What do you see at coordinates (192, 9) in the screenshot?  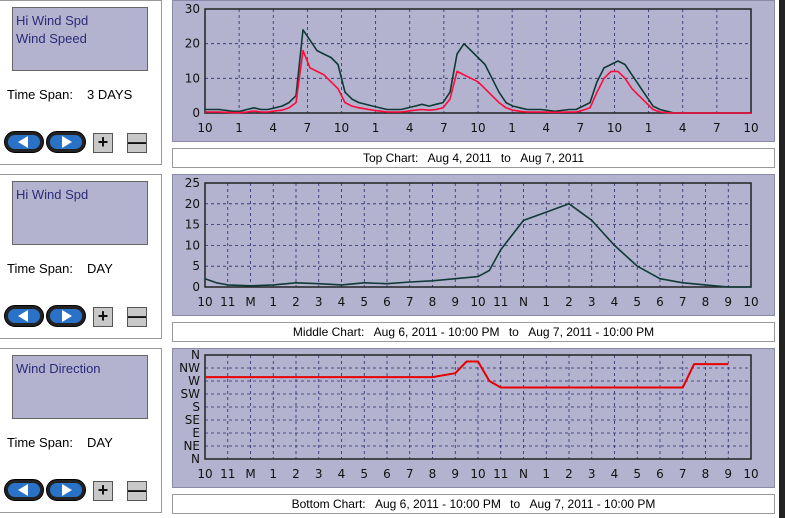 I see `y-tick-label: 30` at bounding box center [192, 9].